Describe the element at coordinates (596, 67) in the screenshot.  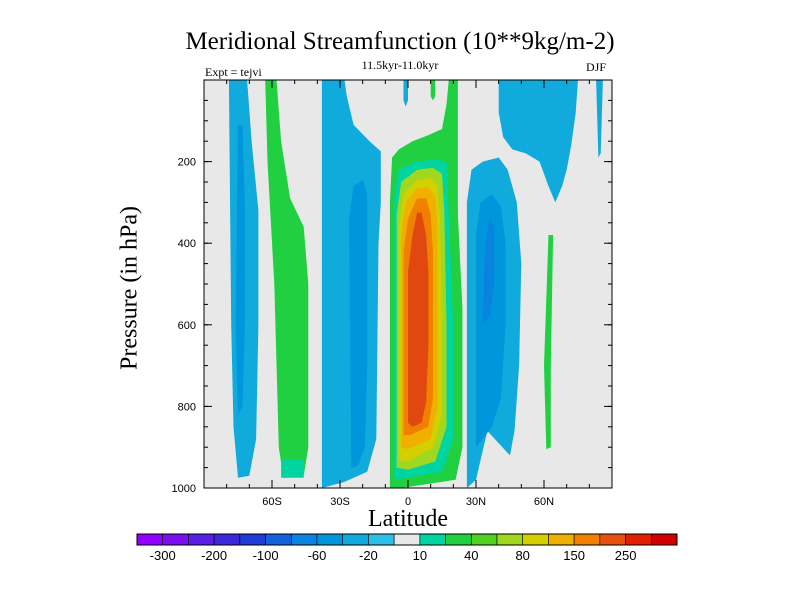
I see `season-label: DJF` at that location.